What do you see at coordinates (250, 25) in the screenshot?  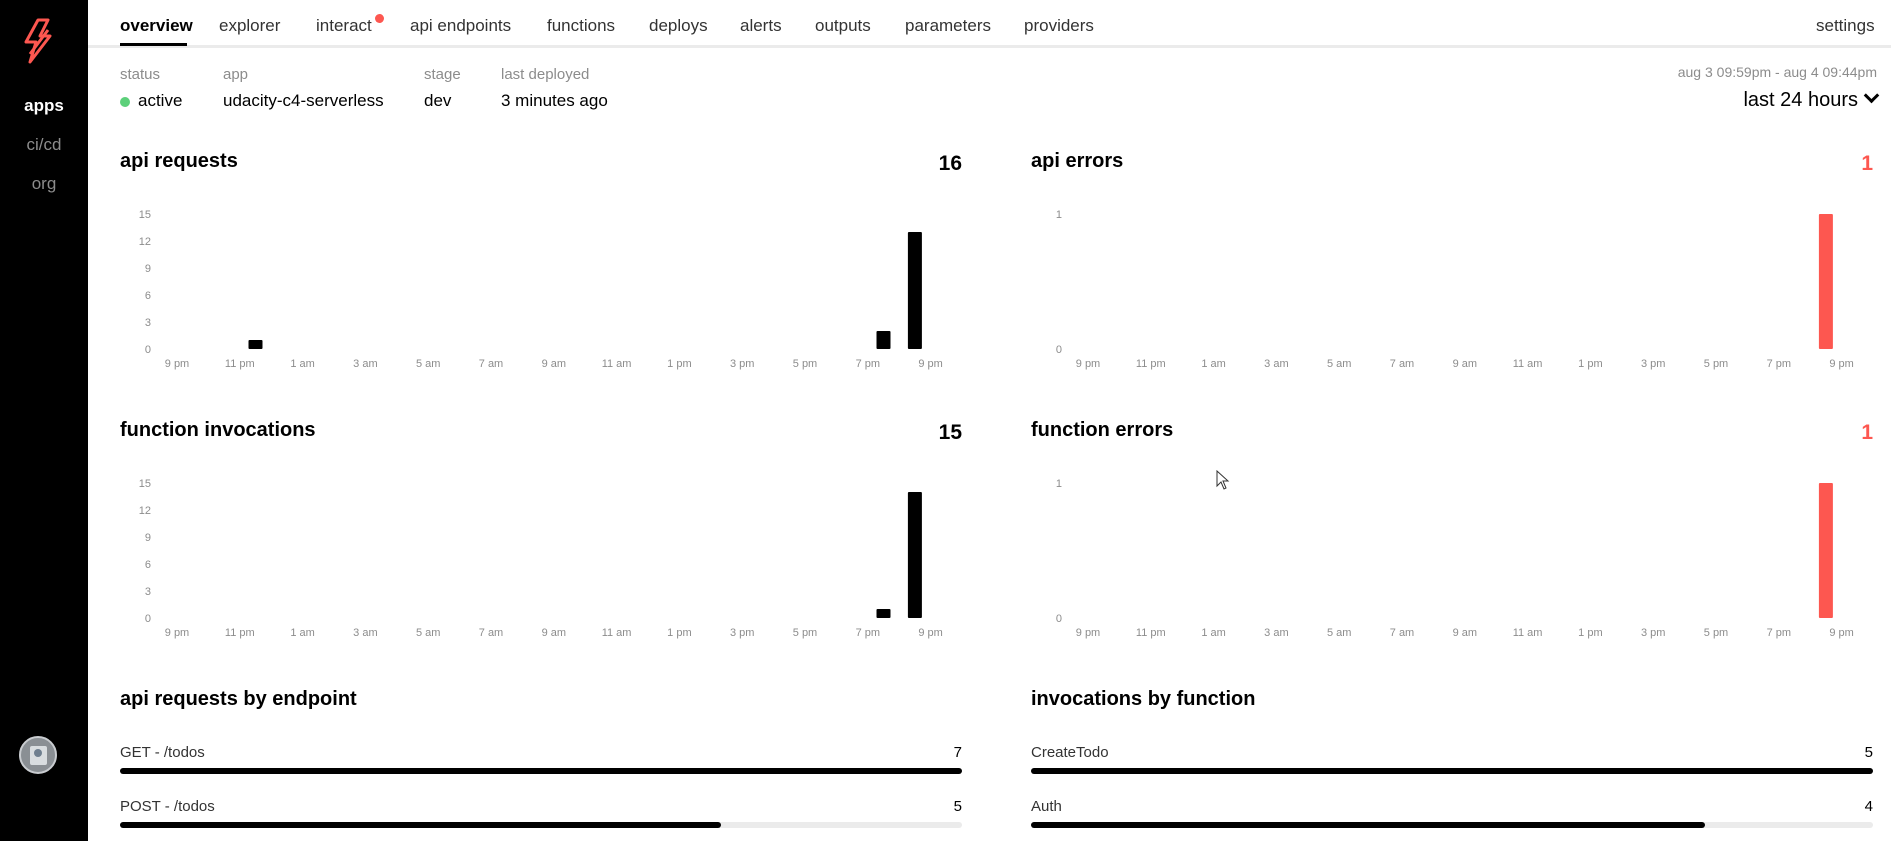 I see `tab-explorer: explorer` at bounding box center [250, 25].